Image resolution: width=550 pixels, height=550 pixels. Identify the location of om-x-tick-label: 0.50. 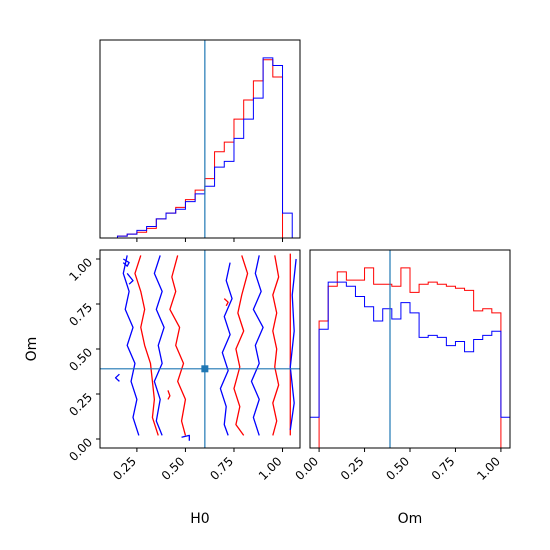
(397, 468).